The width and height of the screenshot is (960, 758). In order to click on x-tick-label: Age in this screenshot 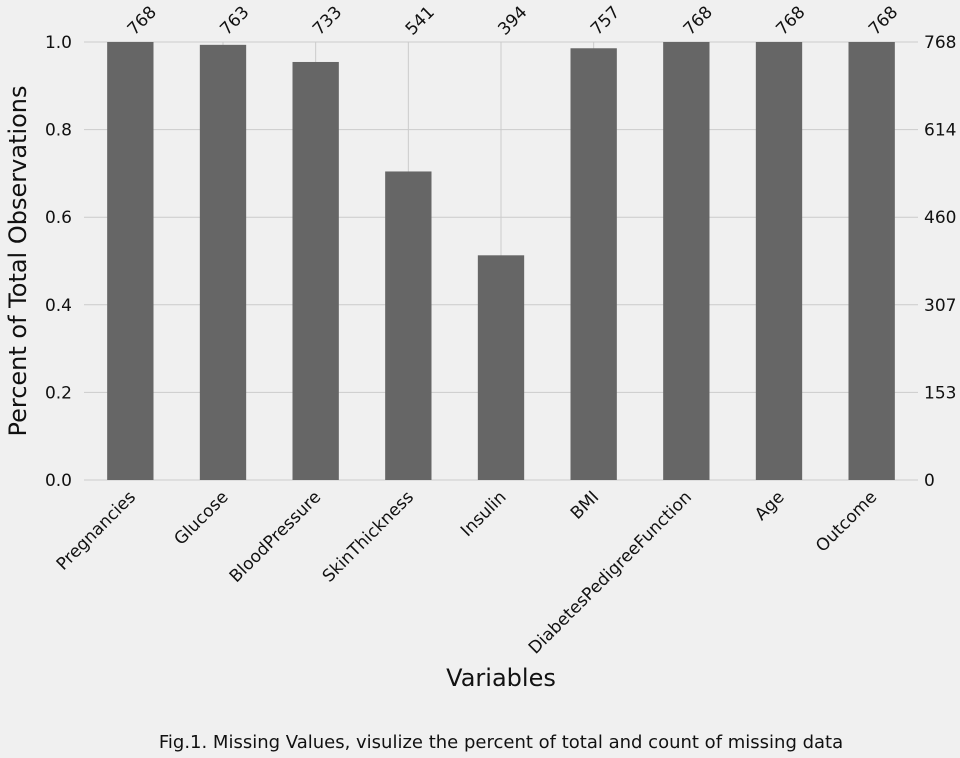, I will do `click(769, 505)`.